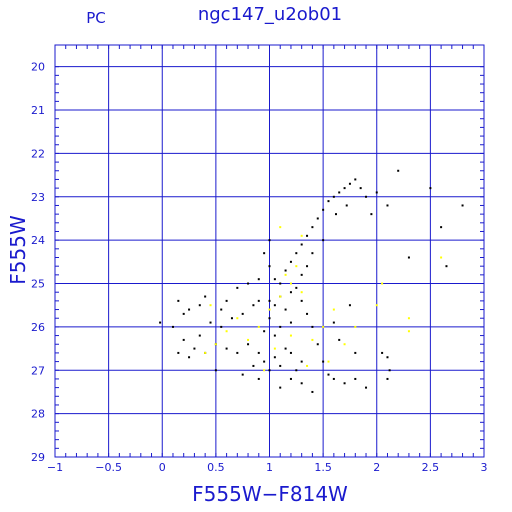 This screenshot has height=512, width=512. What do you see at coordinates (38, 284) in the screenshot?
I see `y-tick-label: 25` at bounding box center [38, 284].